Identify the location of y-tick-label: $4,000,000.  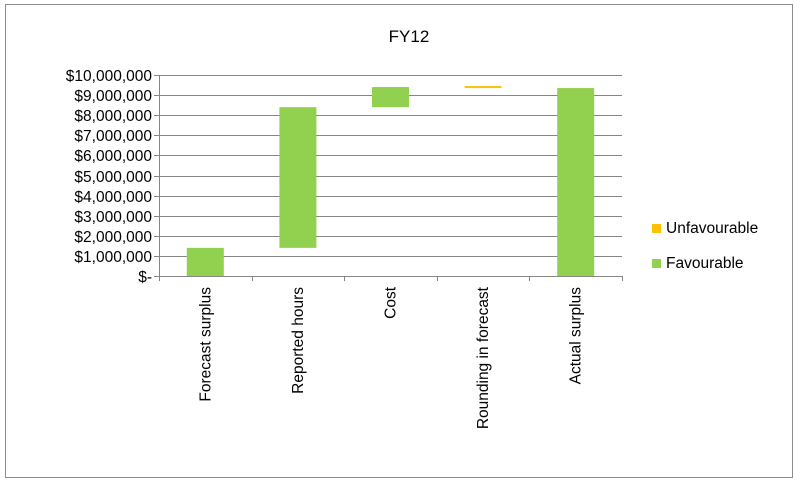
(113, 197).